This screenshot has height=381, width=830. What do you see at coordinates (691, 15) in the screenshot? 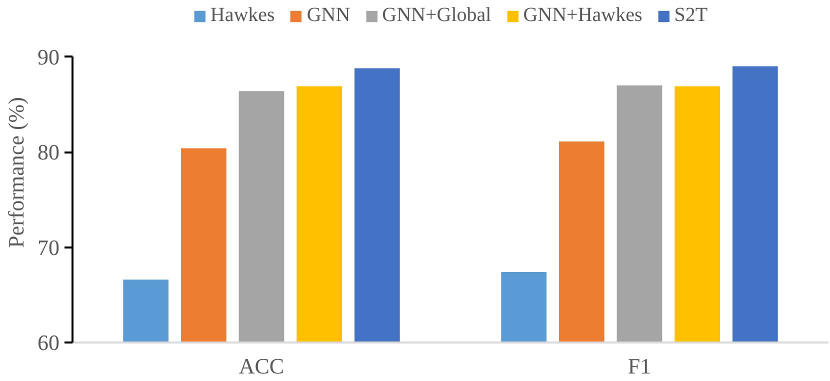
I see `legend-label: S2T` at bounding box center [691, 15].